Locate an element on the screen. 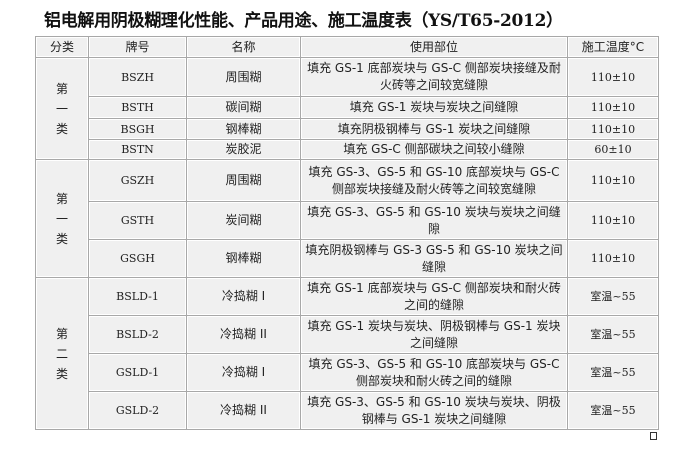 This screenshot has width=685, height=465. usage-cell: 填充阴极钢棒与 GS-3 GS-5 和 GS-10 炭块之间缝隙 is located at coordinates (434, 258).